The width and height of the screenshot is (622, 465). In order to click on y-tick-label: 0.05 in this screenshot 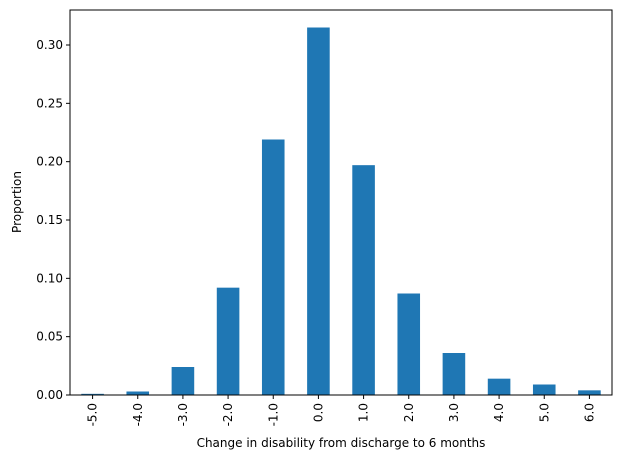, I will do `click(49, 337)`.